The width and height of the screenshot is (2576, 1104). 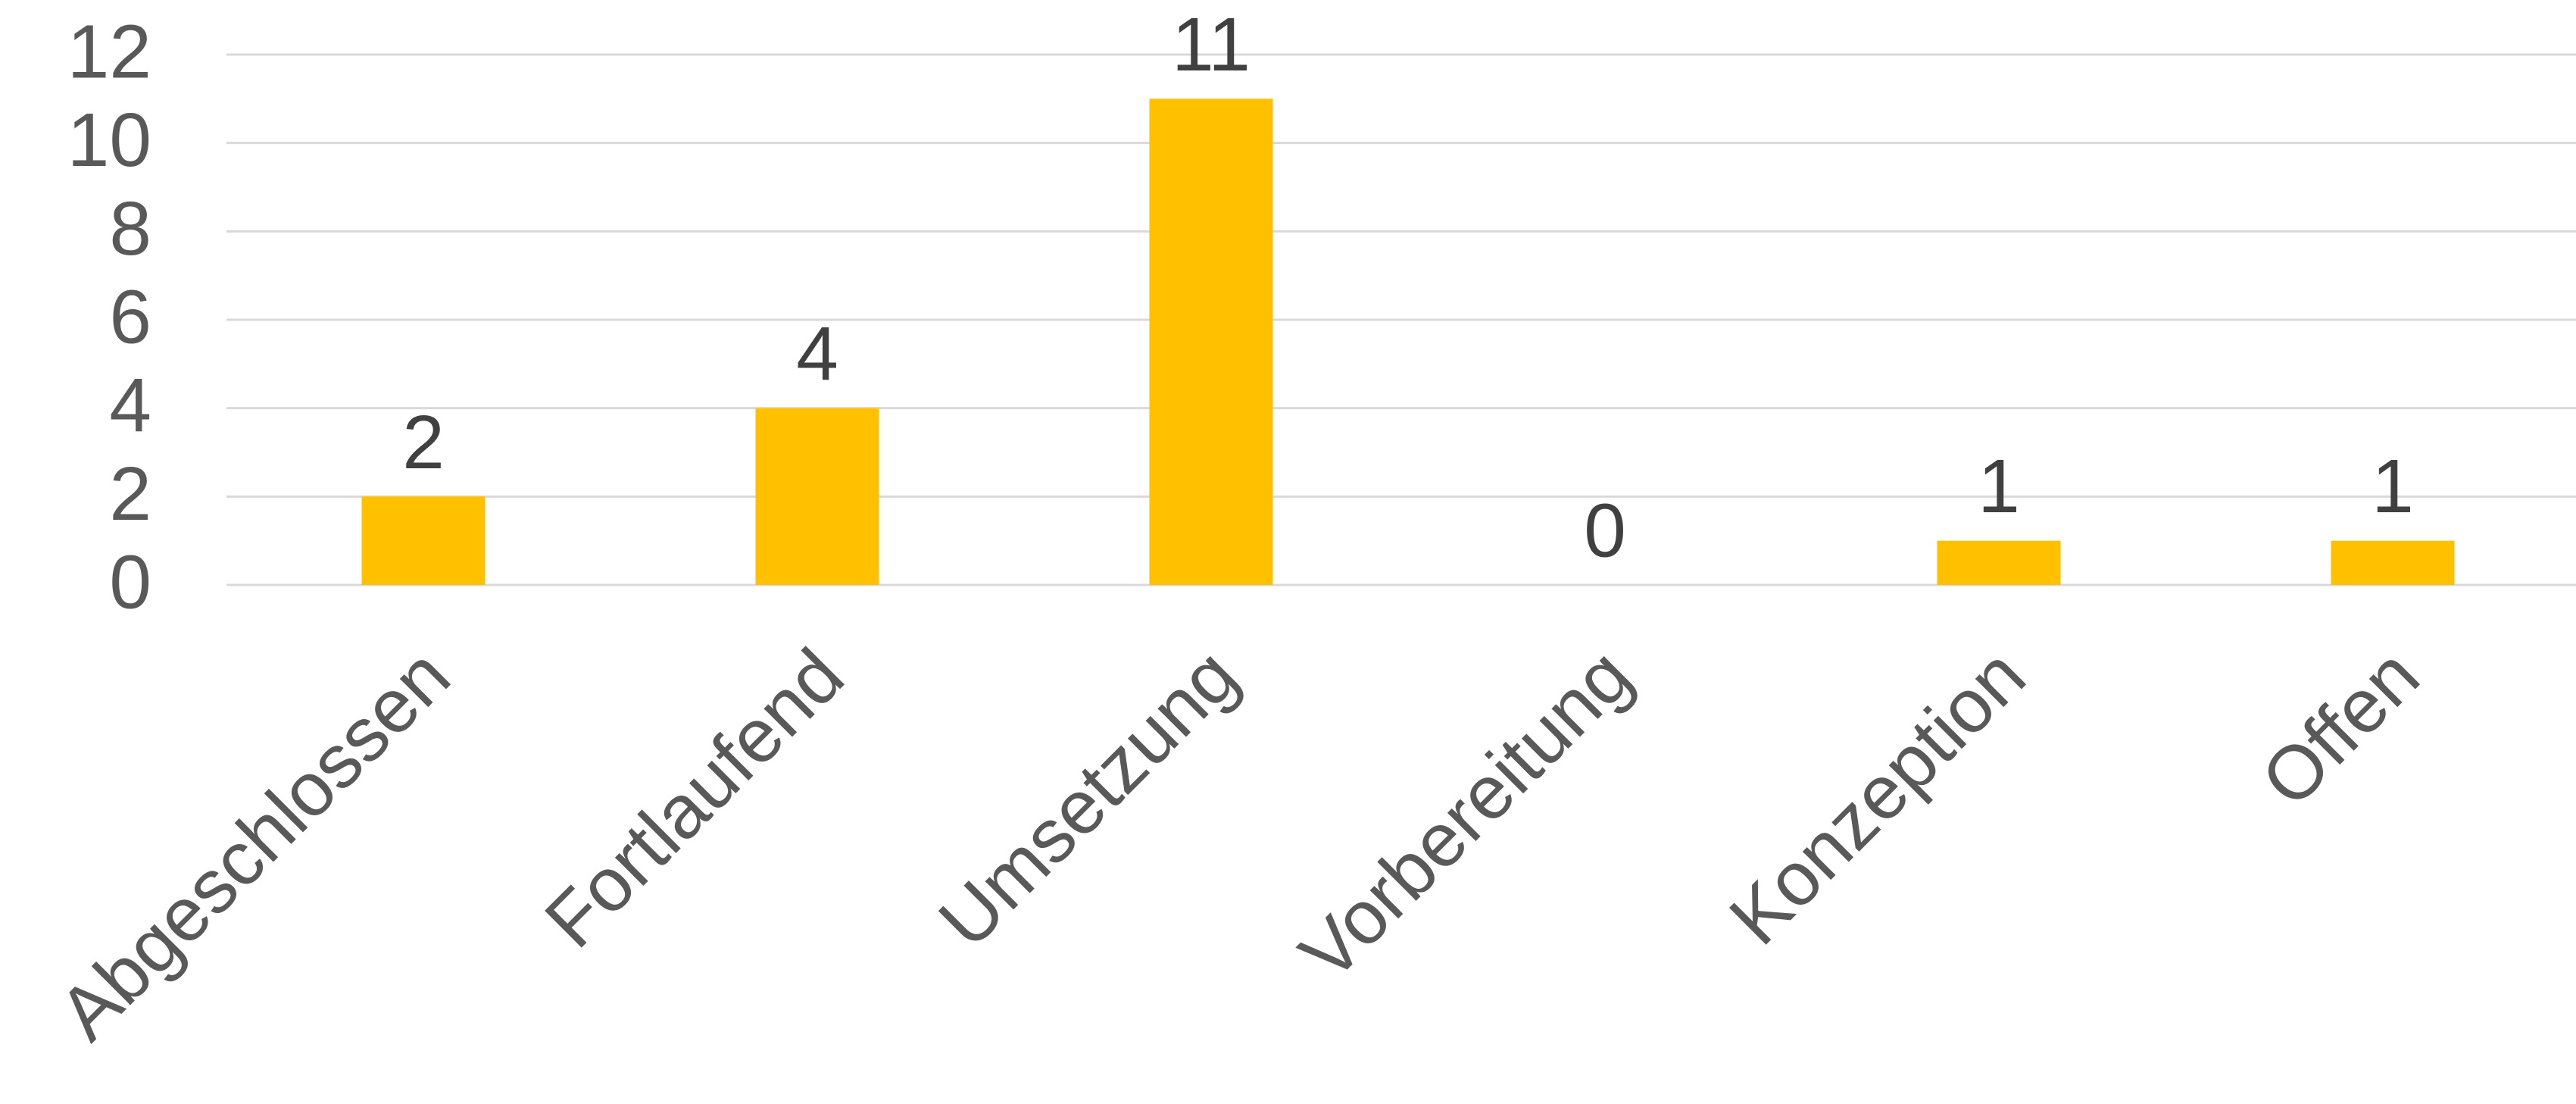 What do you see at coordinates (817, 353) in the screenshot?
I see `data-label: 4` at bounding box center [817, 353].